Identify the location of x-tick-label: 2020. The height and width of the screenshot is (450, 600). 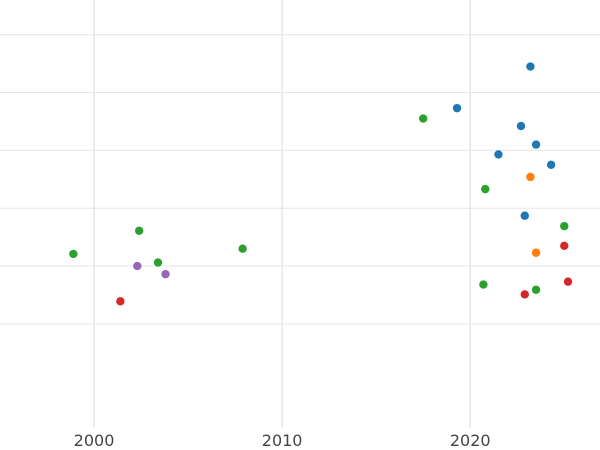
(470, 440).